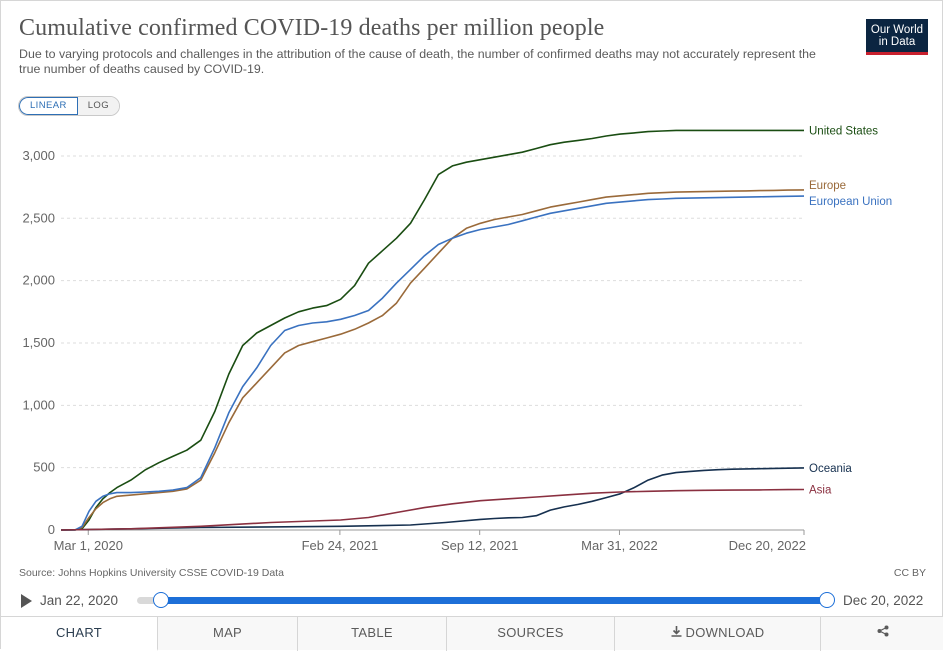 The image size is (943, 651). Describe the element at coordinates (79, 600) in the screenshot. I see `timeline-start-label: Jan 22, 2020` at that location.